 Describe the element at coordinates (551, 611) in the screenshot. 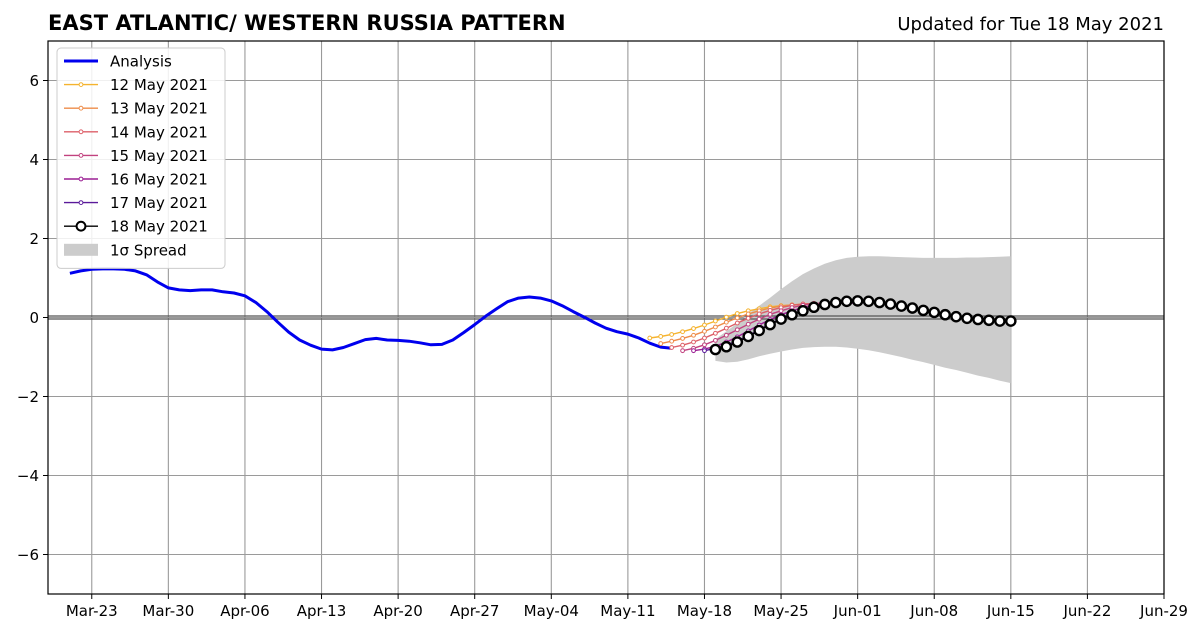

I see `x-tick-label: May-04` at that location.